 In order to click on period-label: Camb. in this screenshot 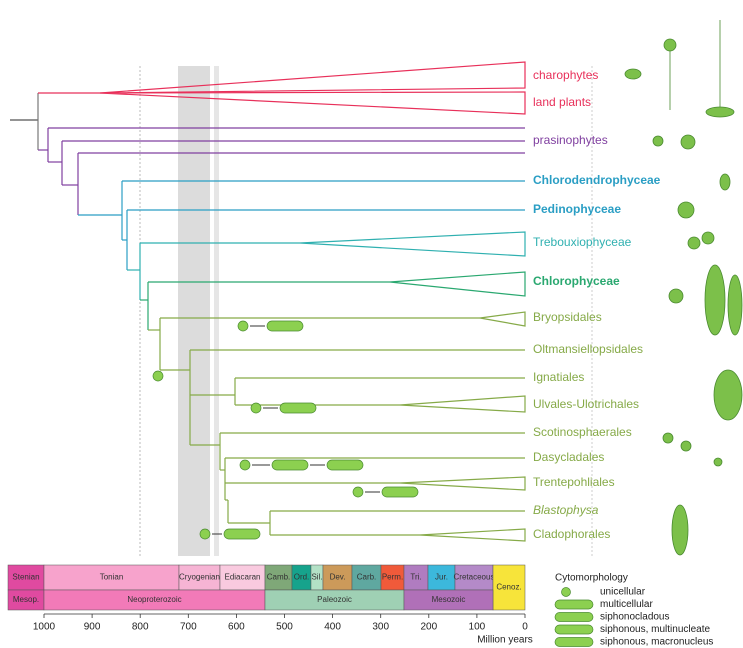, I will do `click(279, 577)`.